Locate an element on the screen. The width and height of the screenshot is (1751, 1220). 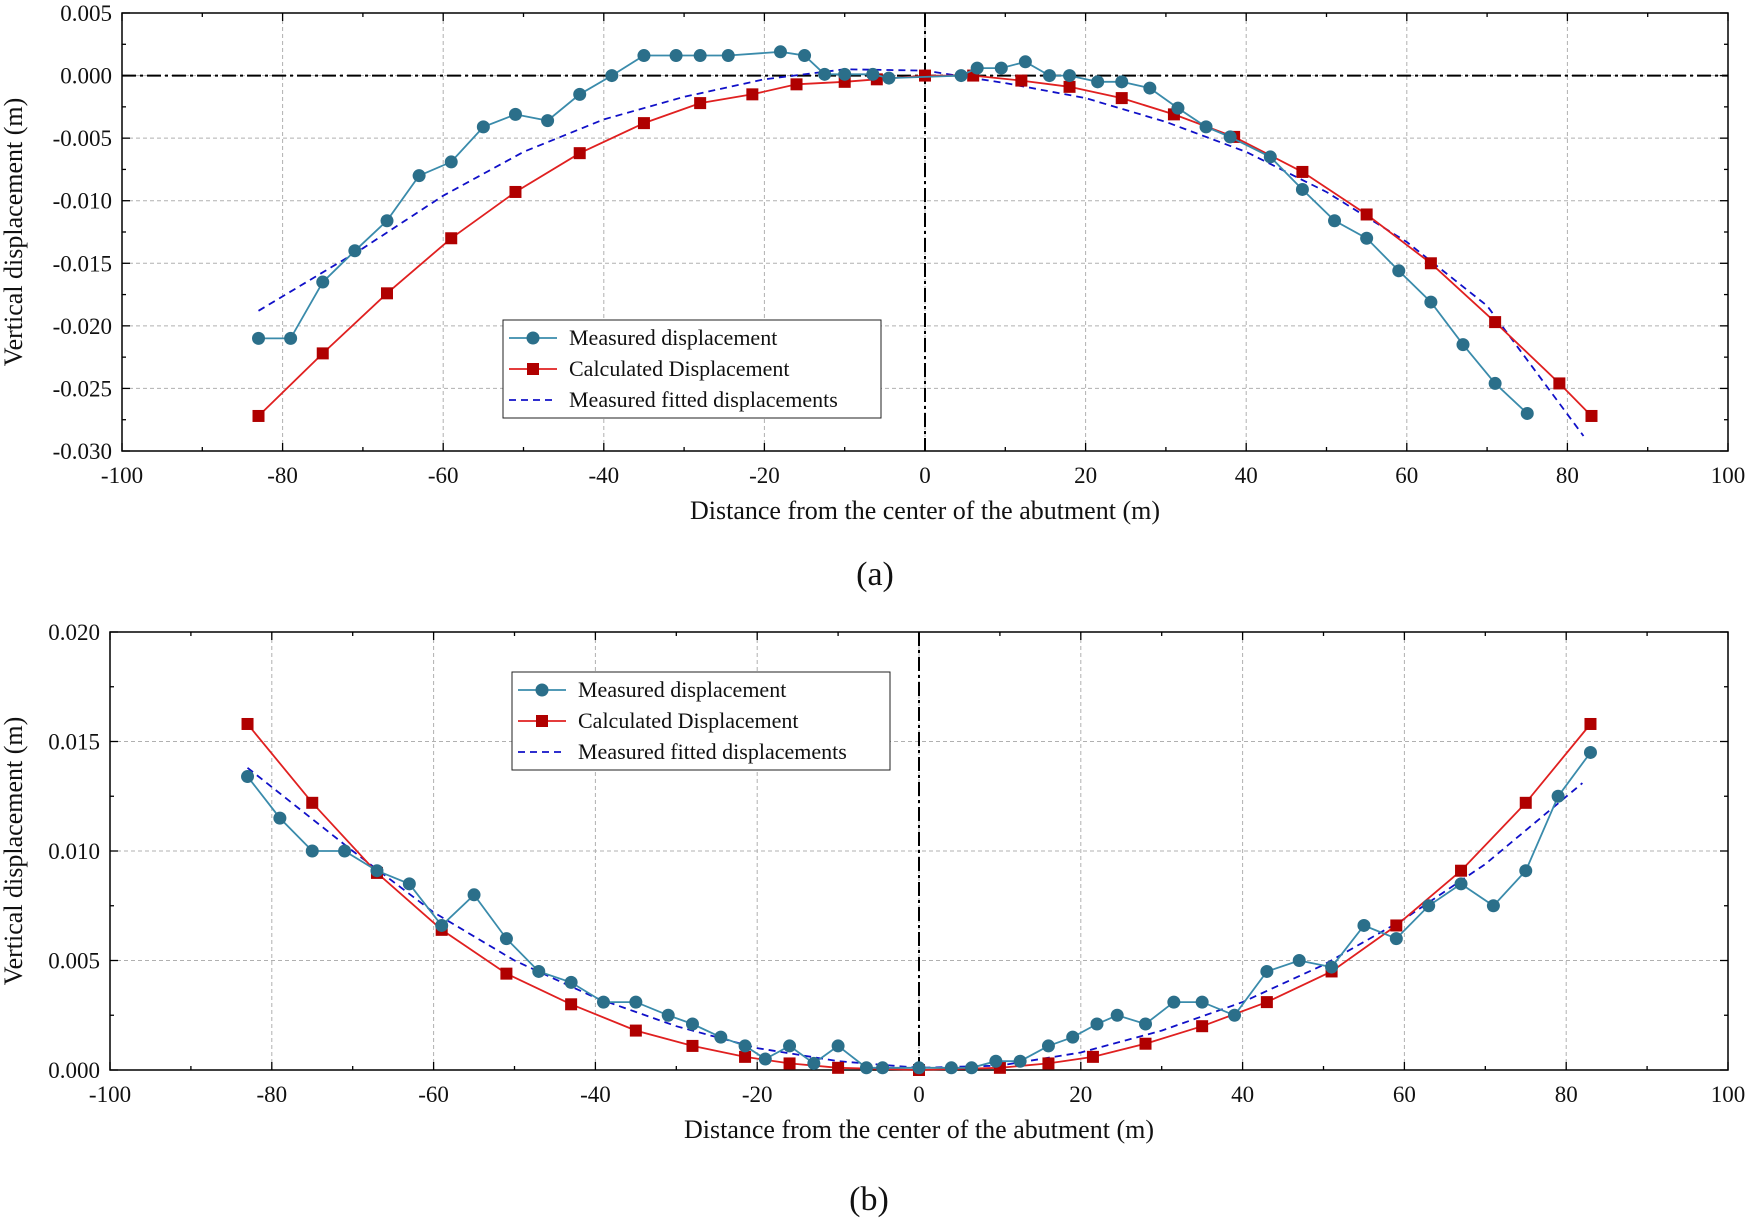
legend-marker-calculated is located at coordinates (533, 369).